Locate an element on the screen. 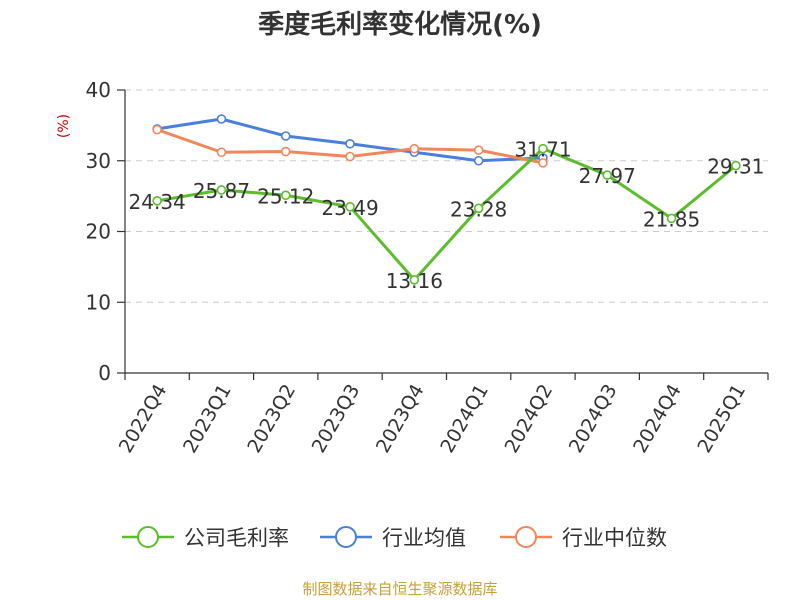 This screenshot has height=600, width=800. x-tick-label: 2023Q1 is located at coordinates (207, 419).